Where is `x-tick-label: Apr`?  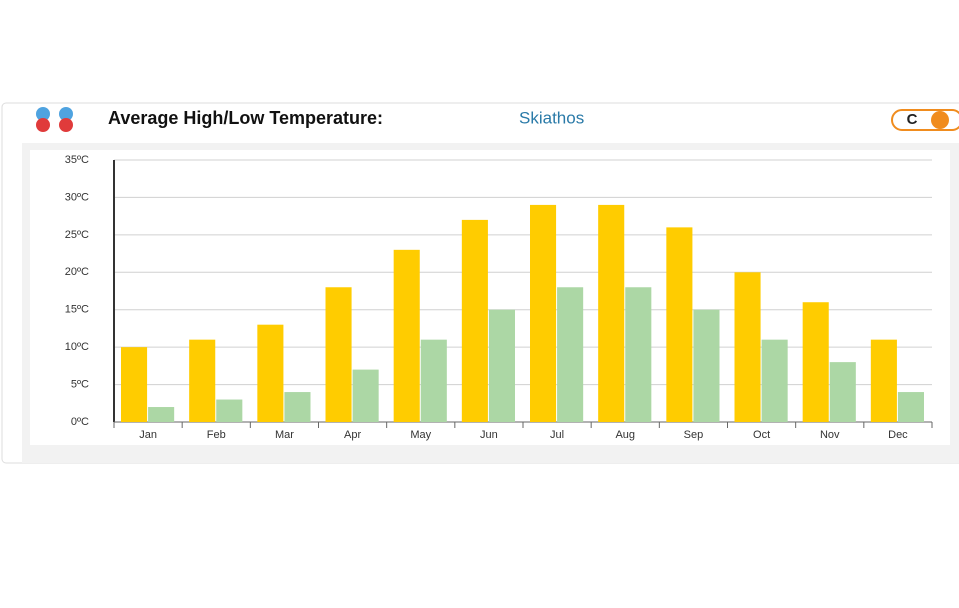
x-tick-label: Apr is located at coordinates (352, 435).